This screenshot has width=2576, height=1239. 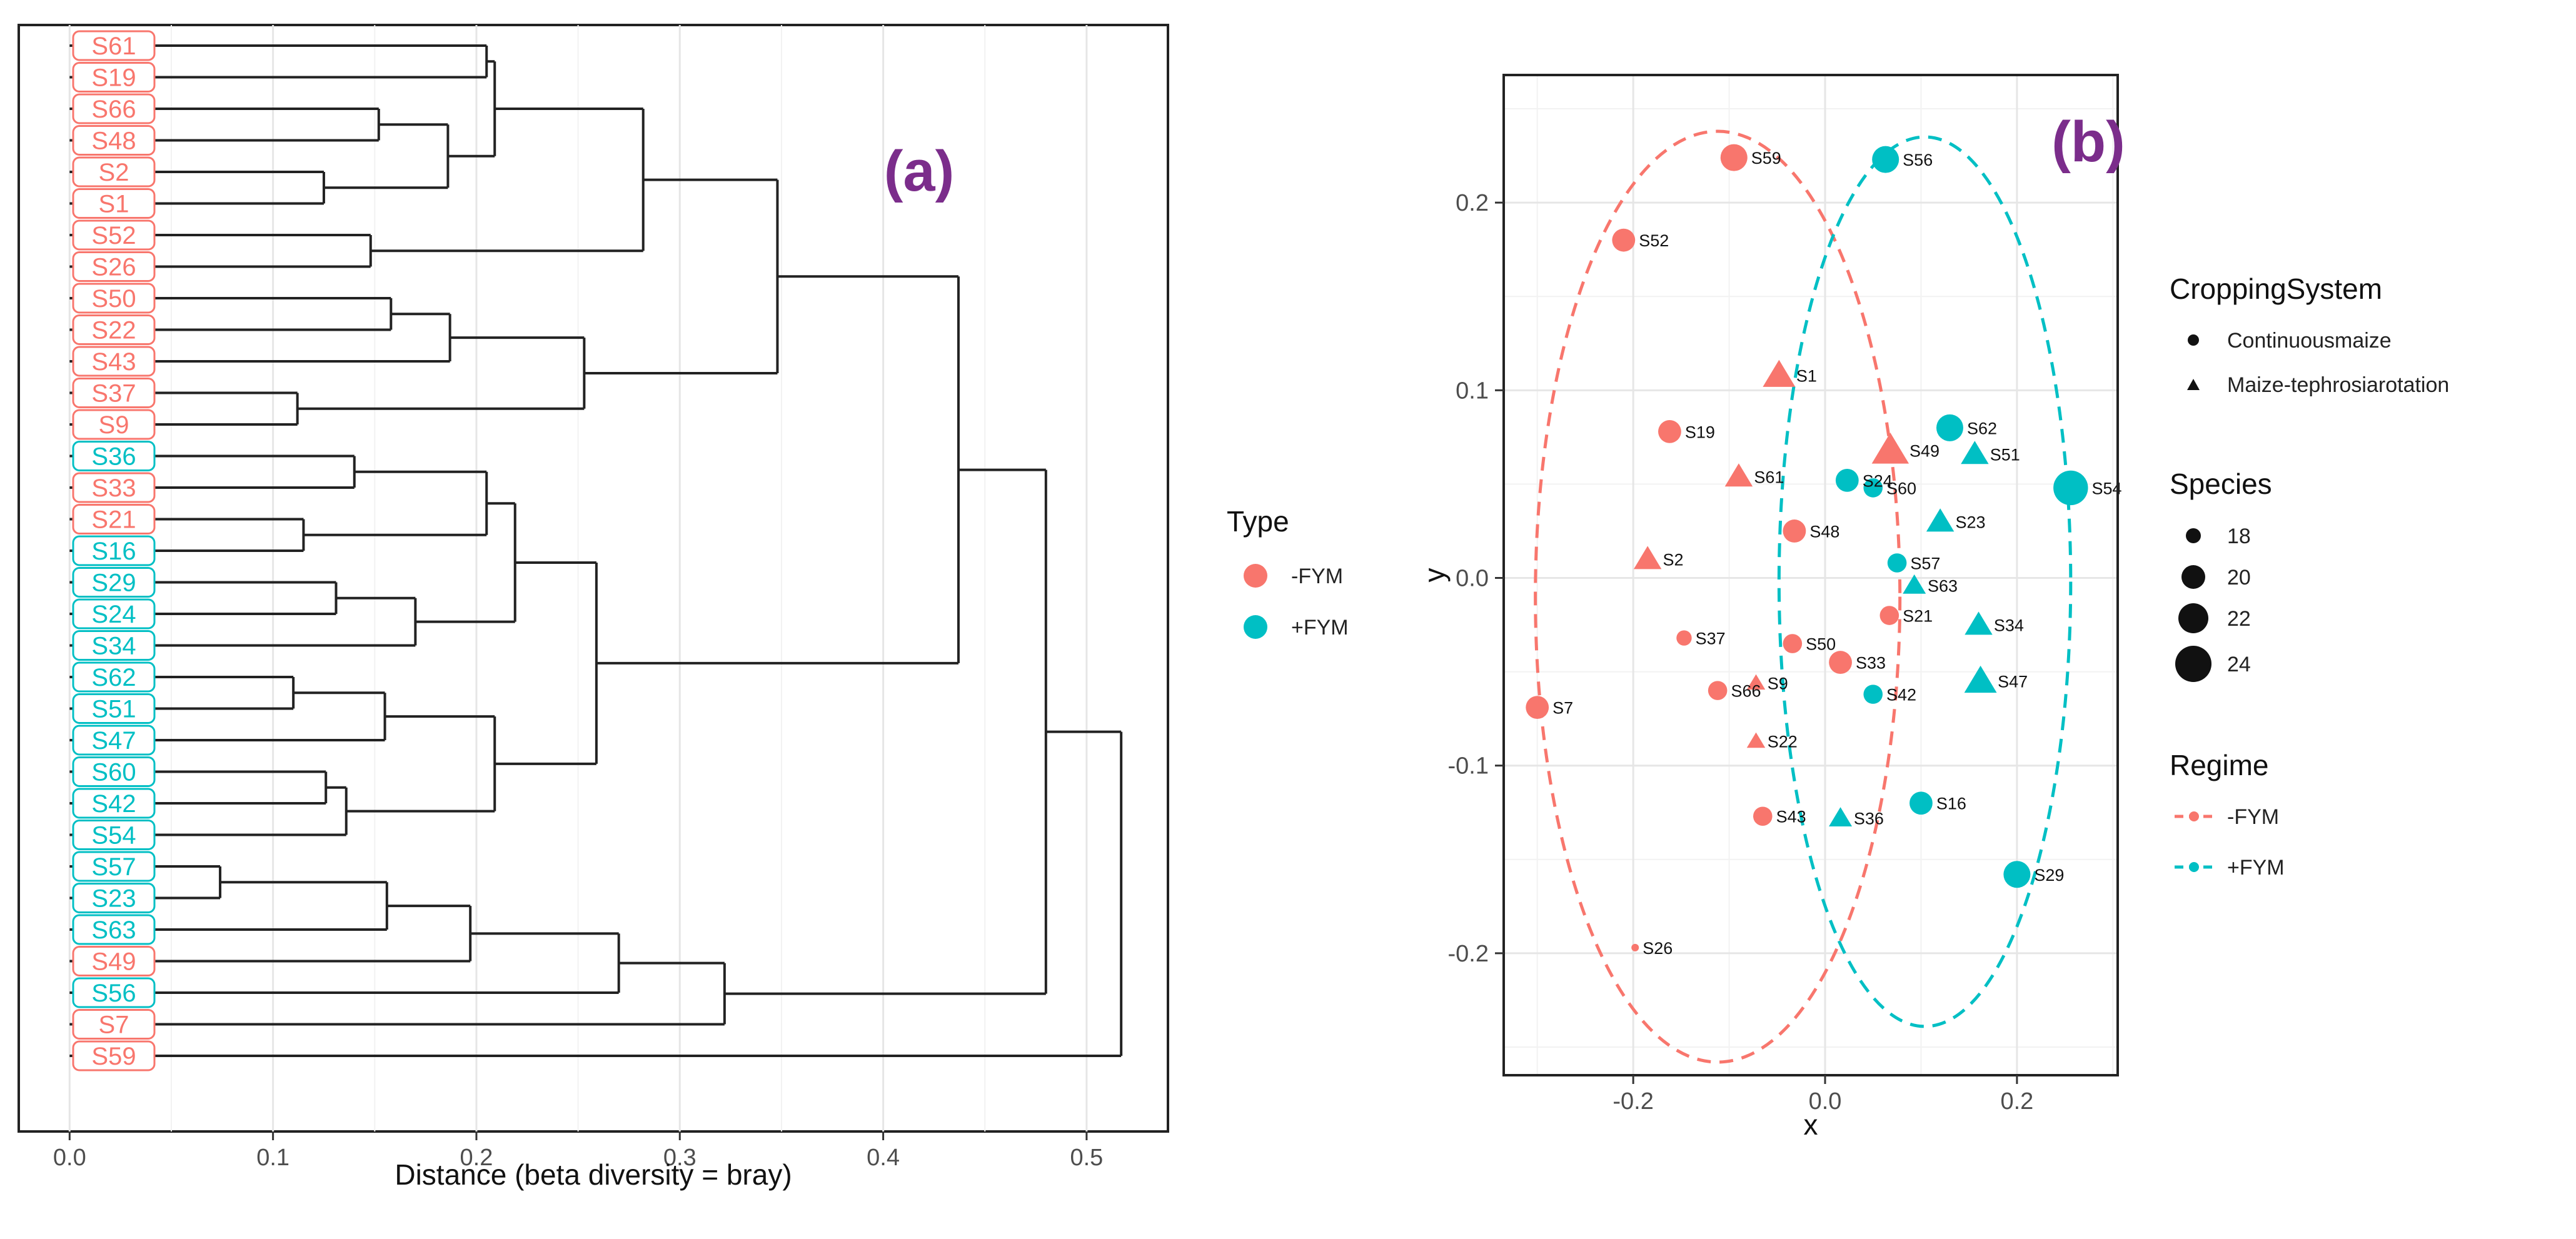 What do you see at coordinates (2009, 625) in the screenshot?
I see `sample-point-label: S34` at bounding box center [2009, 625].